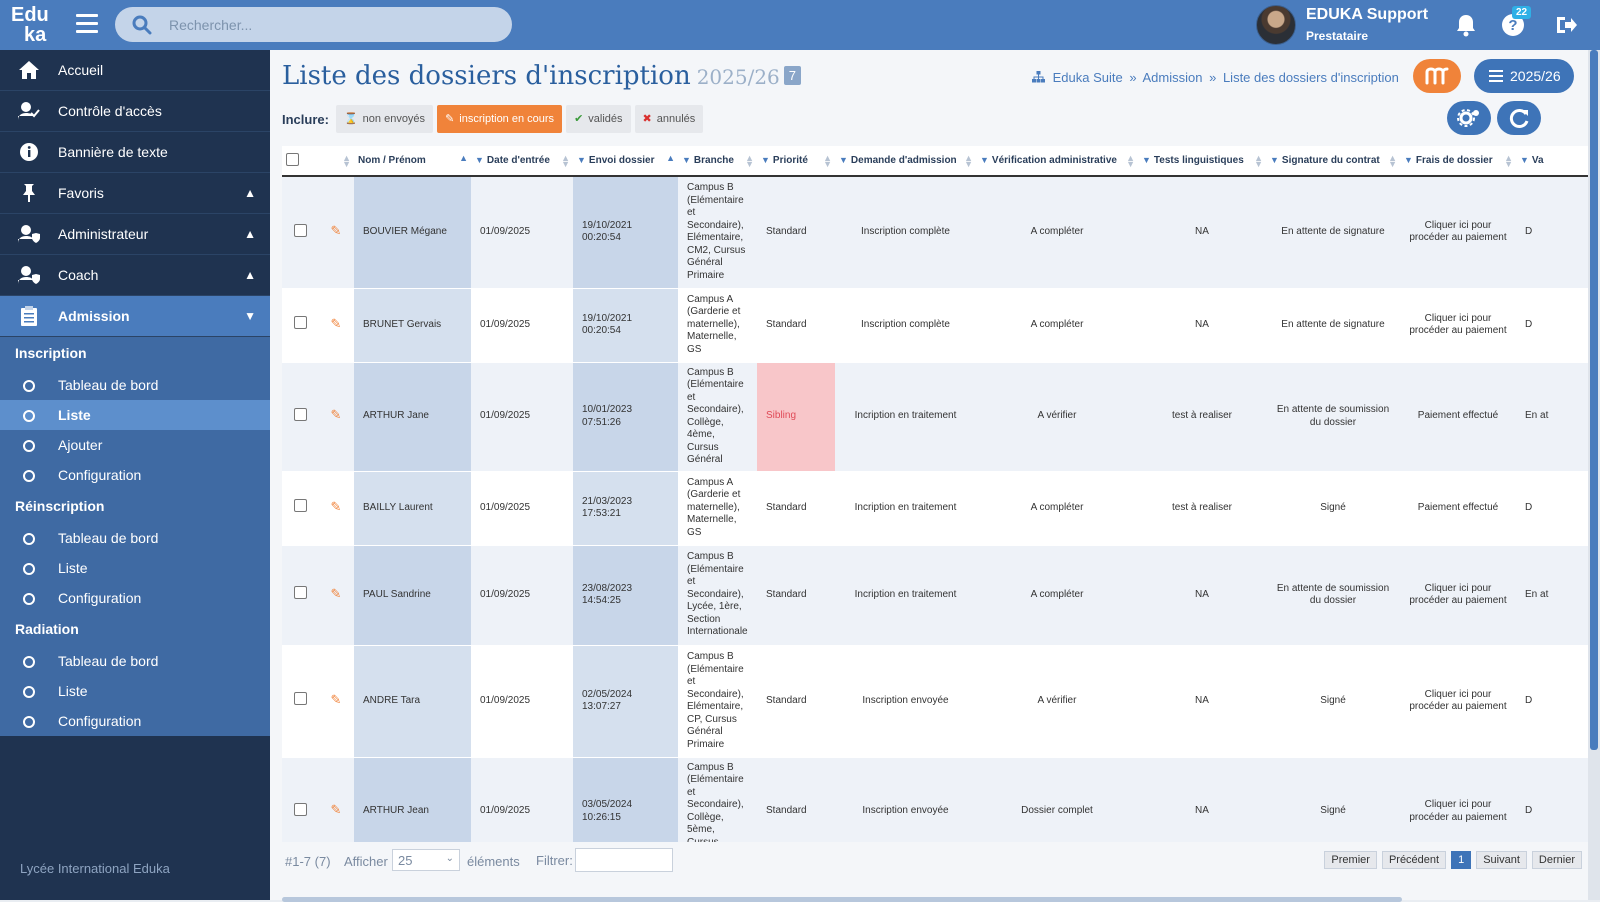 The height and width of the screenshot is (902, 1600). Describe the element at coordinates (135, 234) in the screenshot. I see `sidebar-item-administrateur: Administrateur ▲` at that location.